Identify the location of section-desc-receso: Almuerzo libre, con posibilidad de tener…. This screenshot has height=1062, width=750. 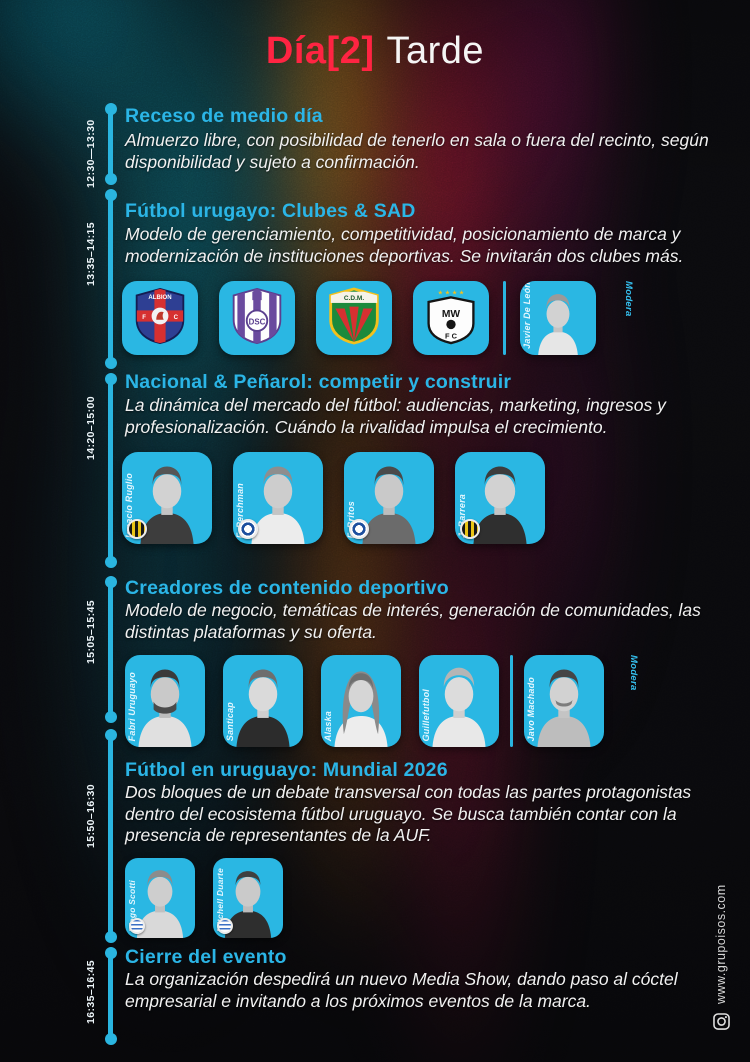
(417, 151).